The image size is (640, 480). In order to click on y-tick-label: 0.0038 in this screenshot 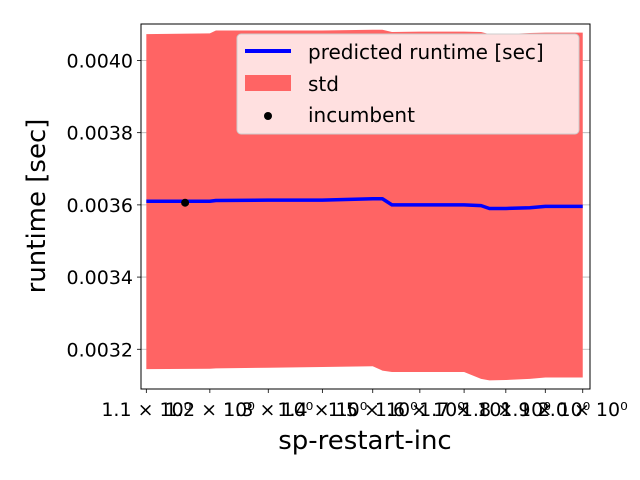, I will do `click(100, 134)`.